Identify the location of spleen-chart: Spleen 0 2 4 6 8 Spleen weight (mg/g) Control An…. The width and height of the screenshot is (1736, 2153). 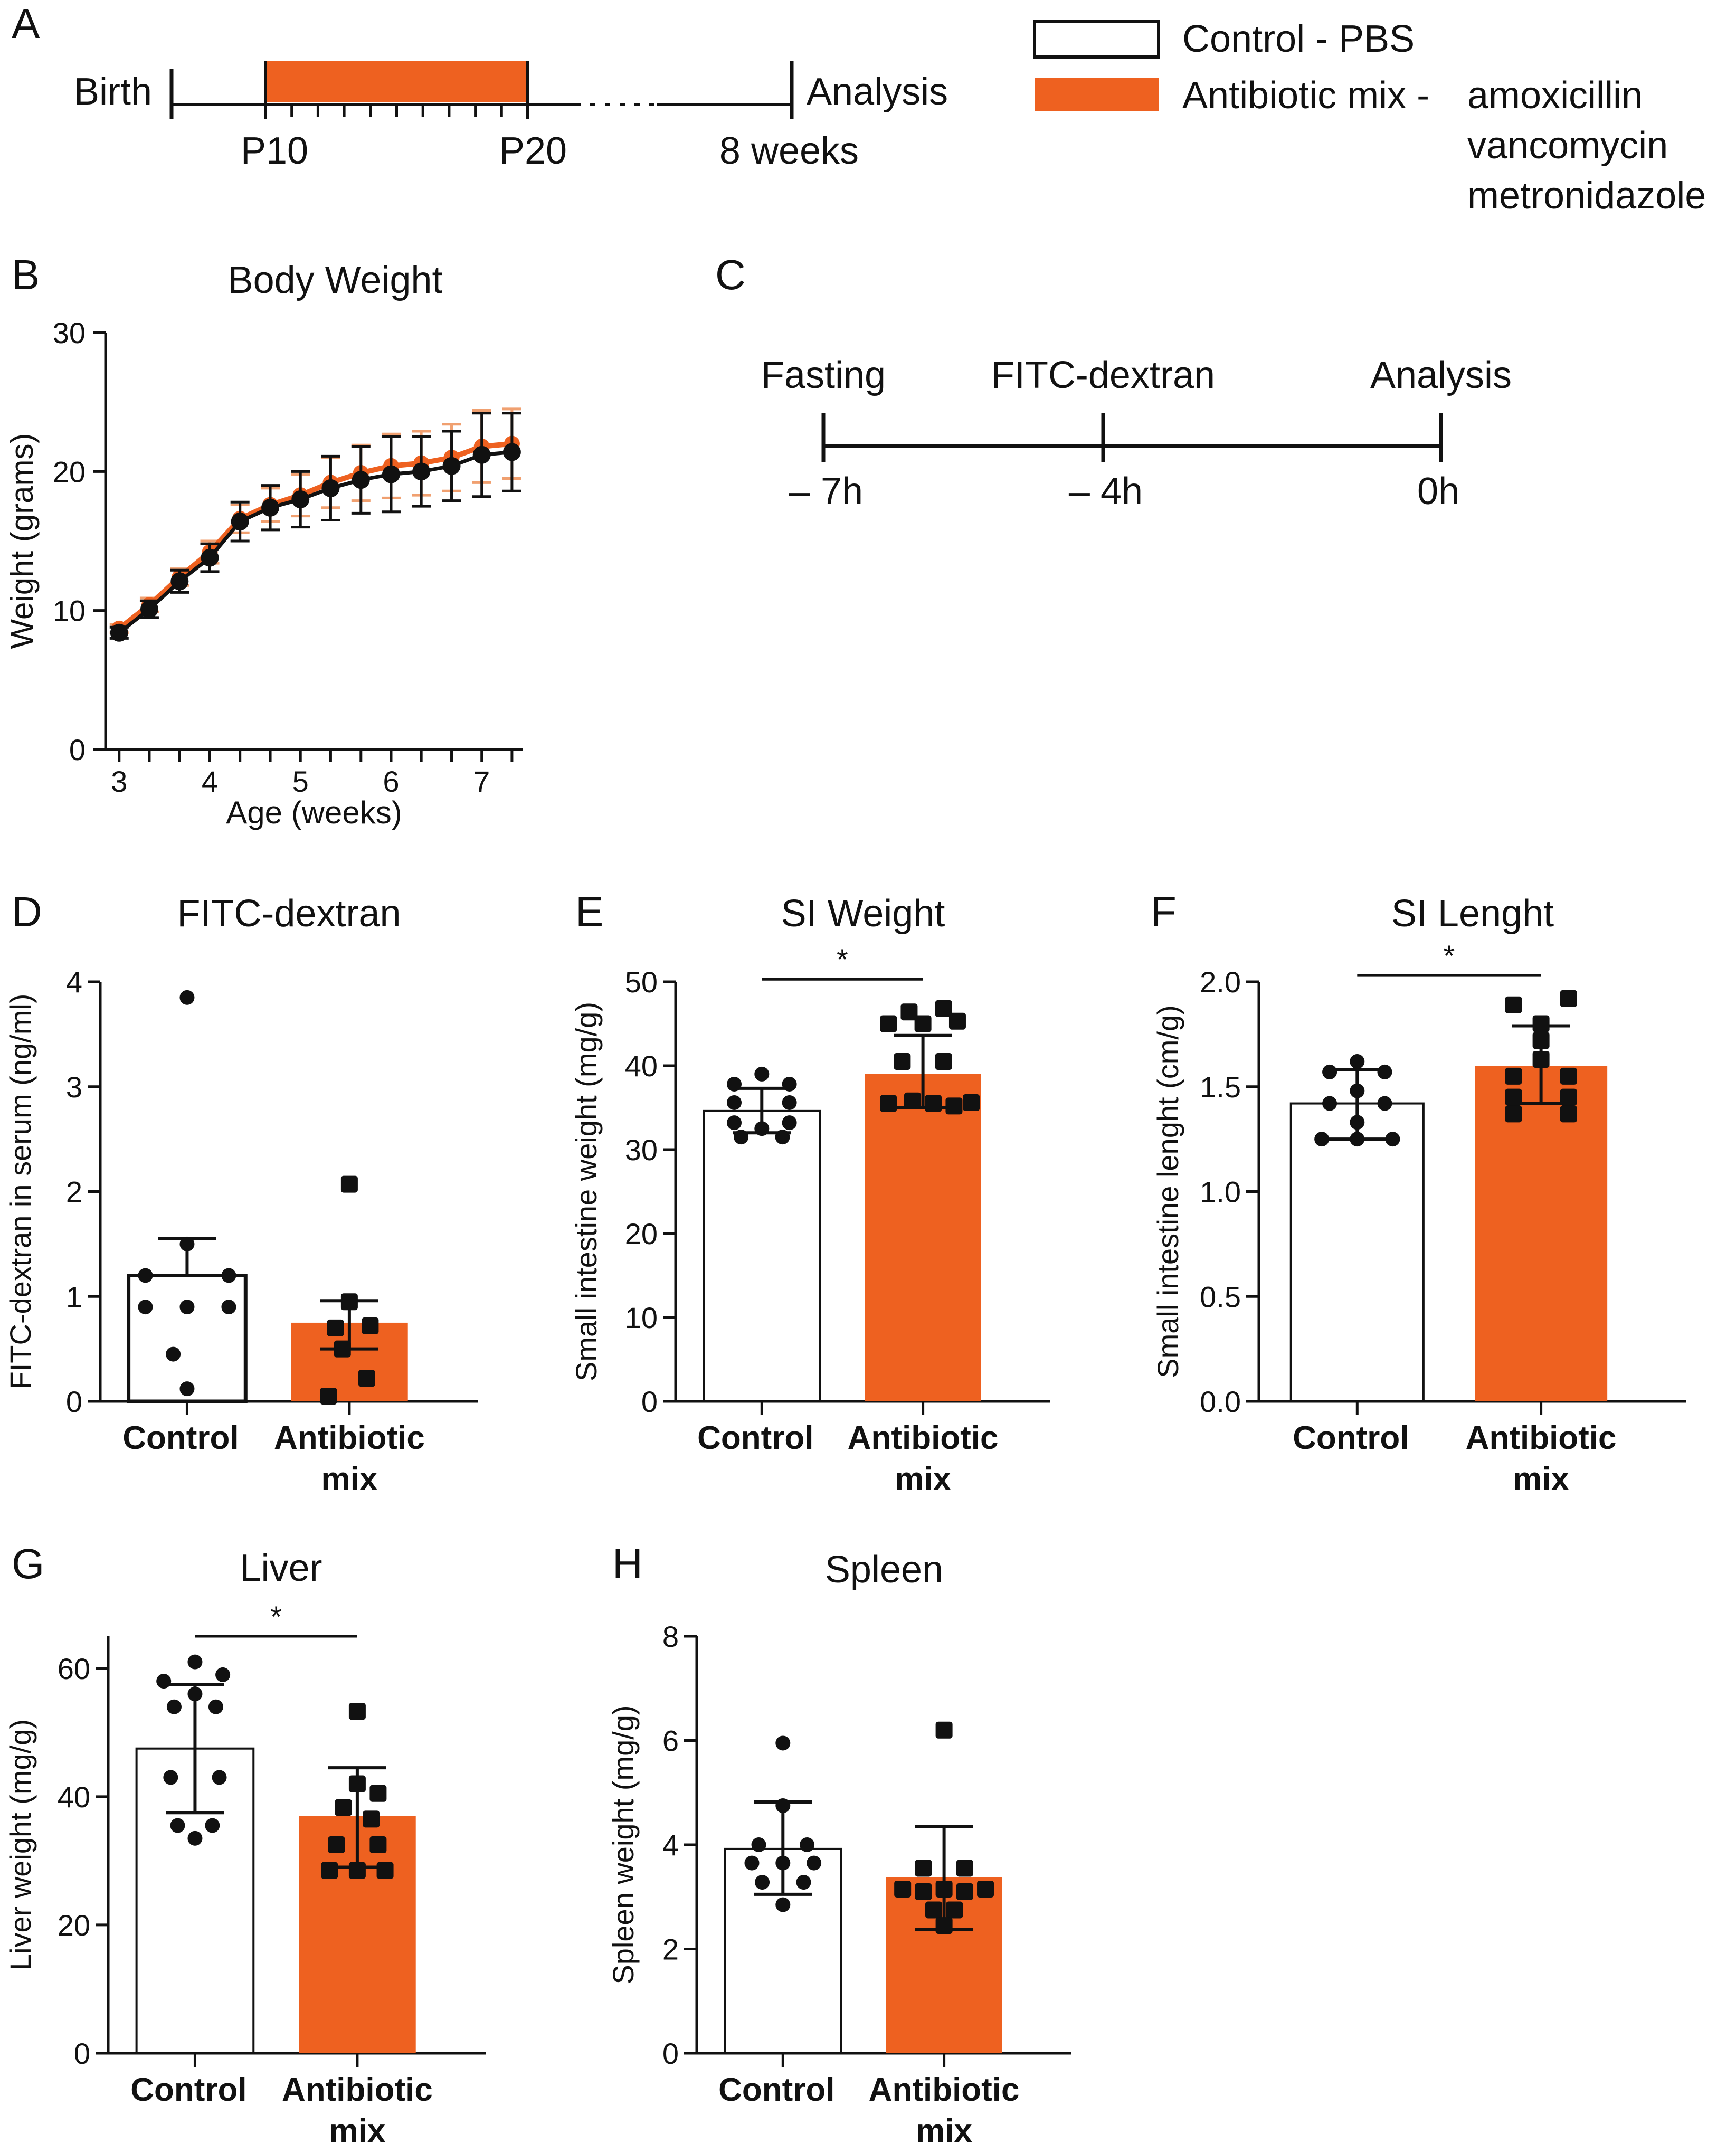
(839, 1849).